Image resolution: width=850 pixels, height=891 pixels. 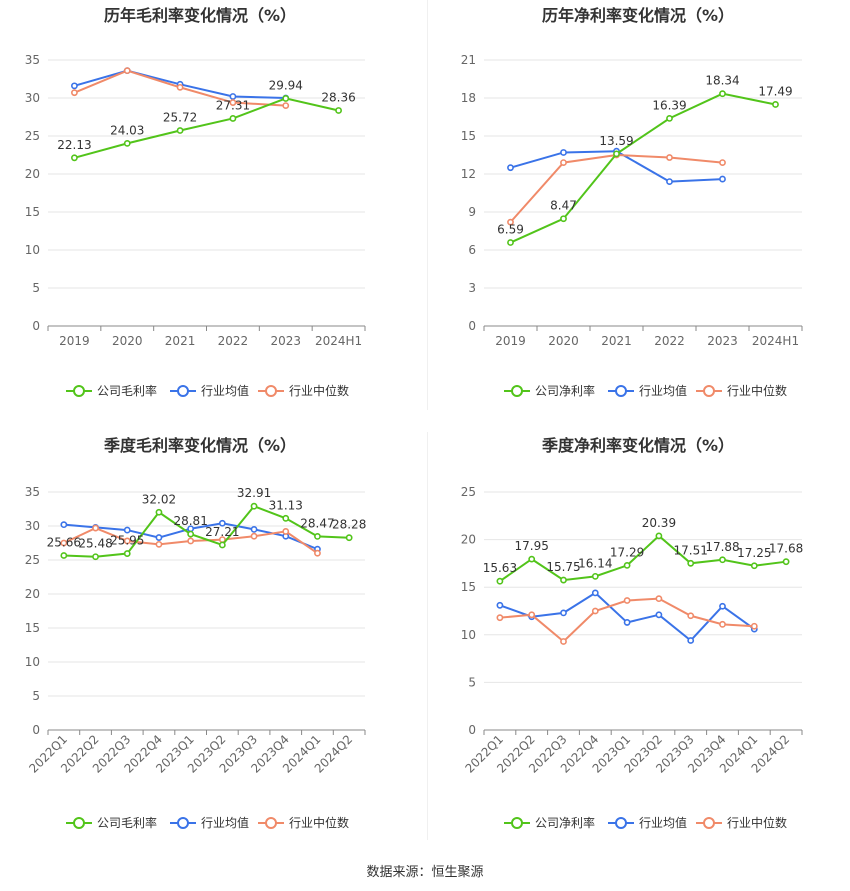 I want to click on data-label: 24.03, so click(x=127, y=130).